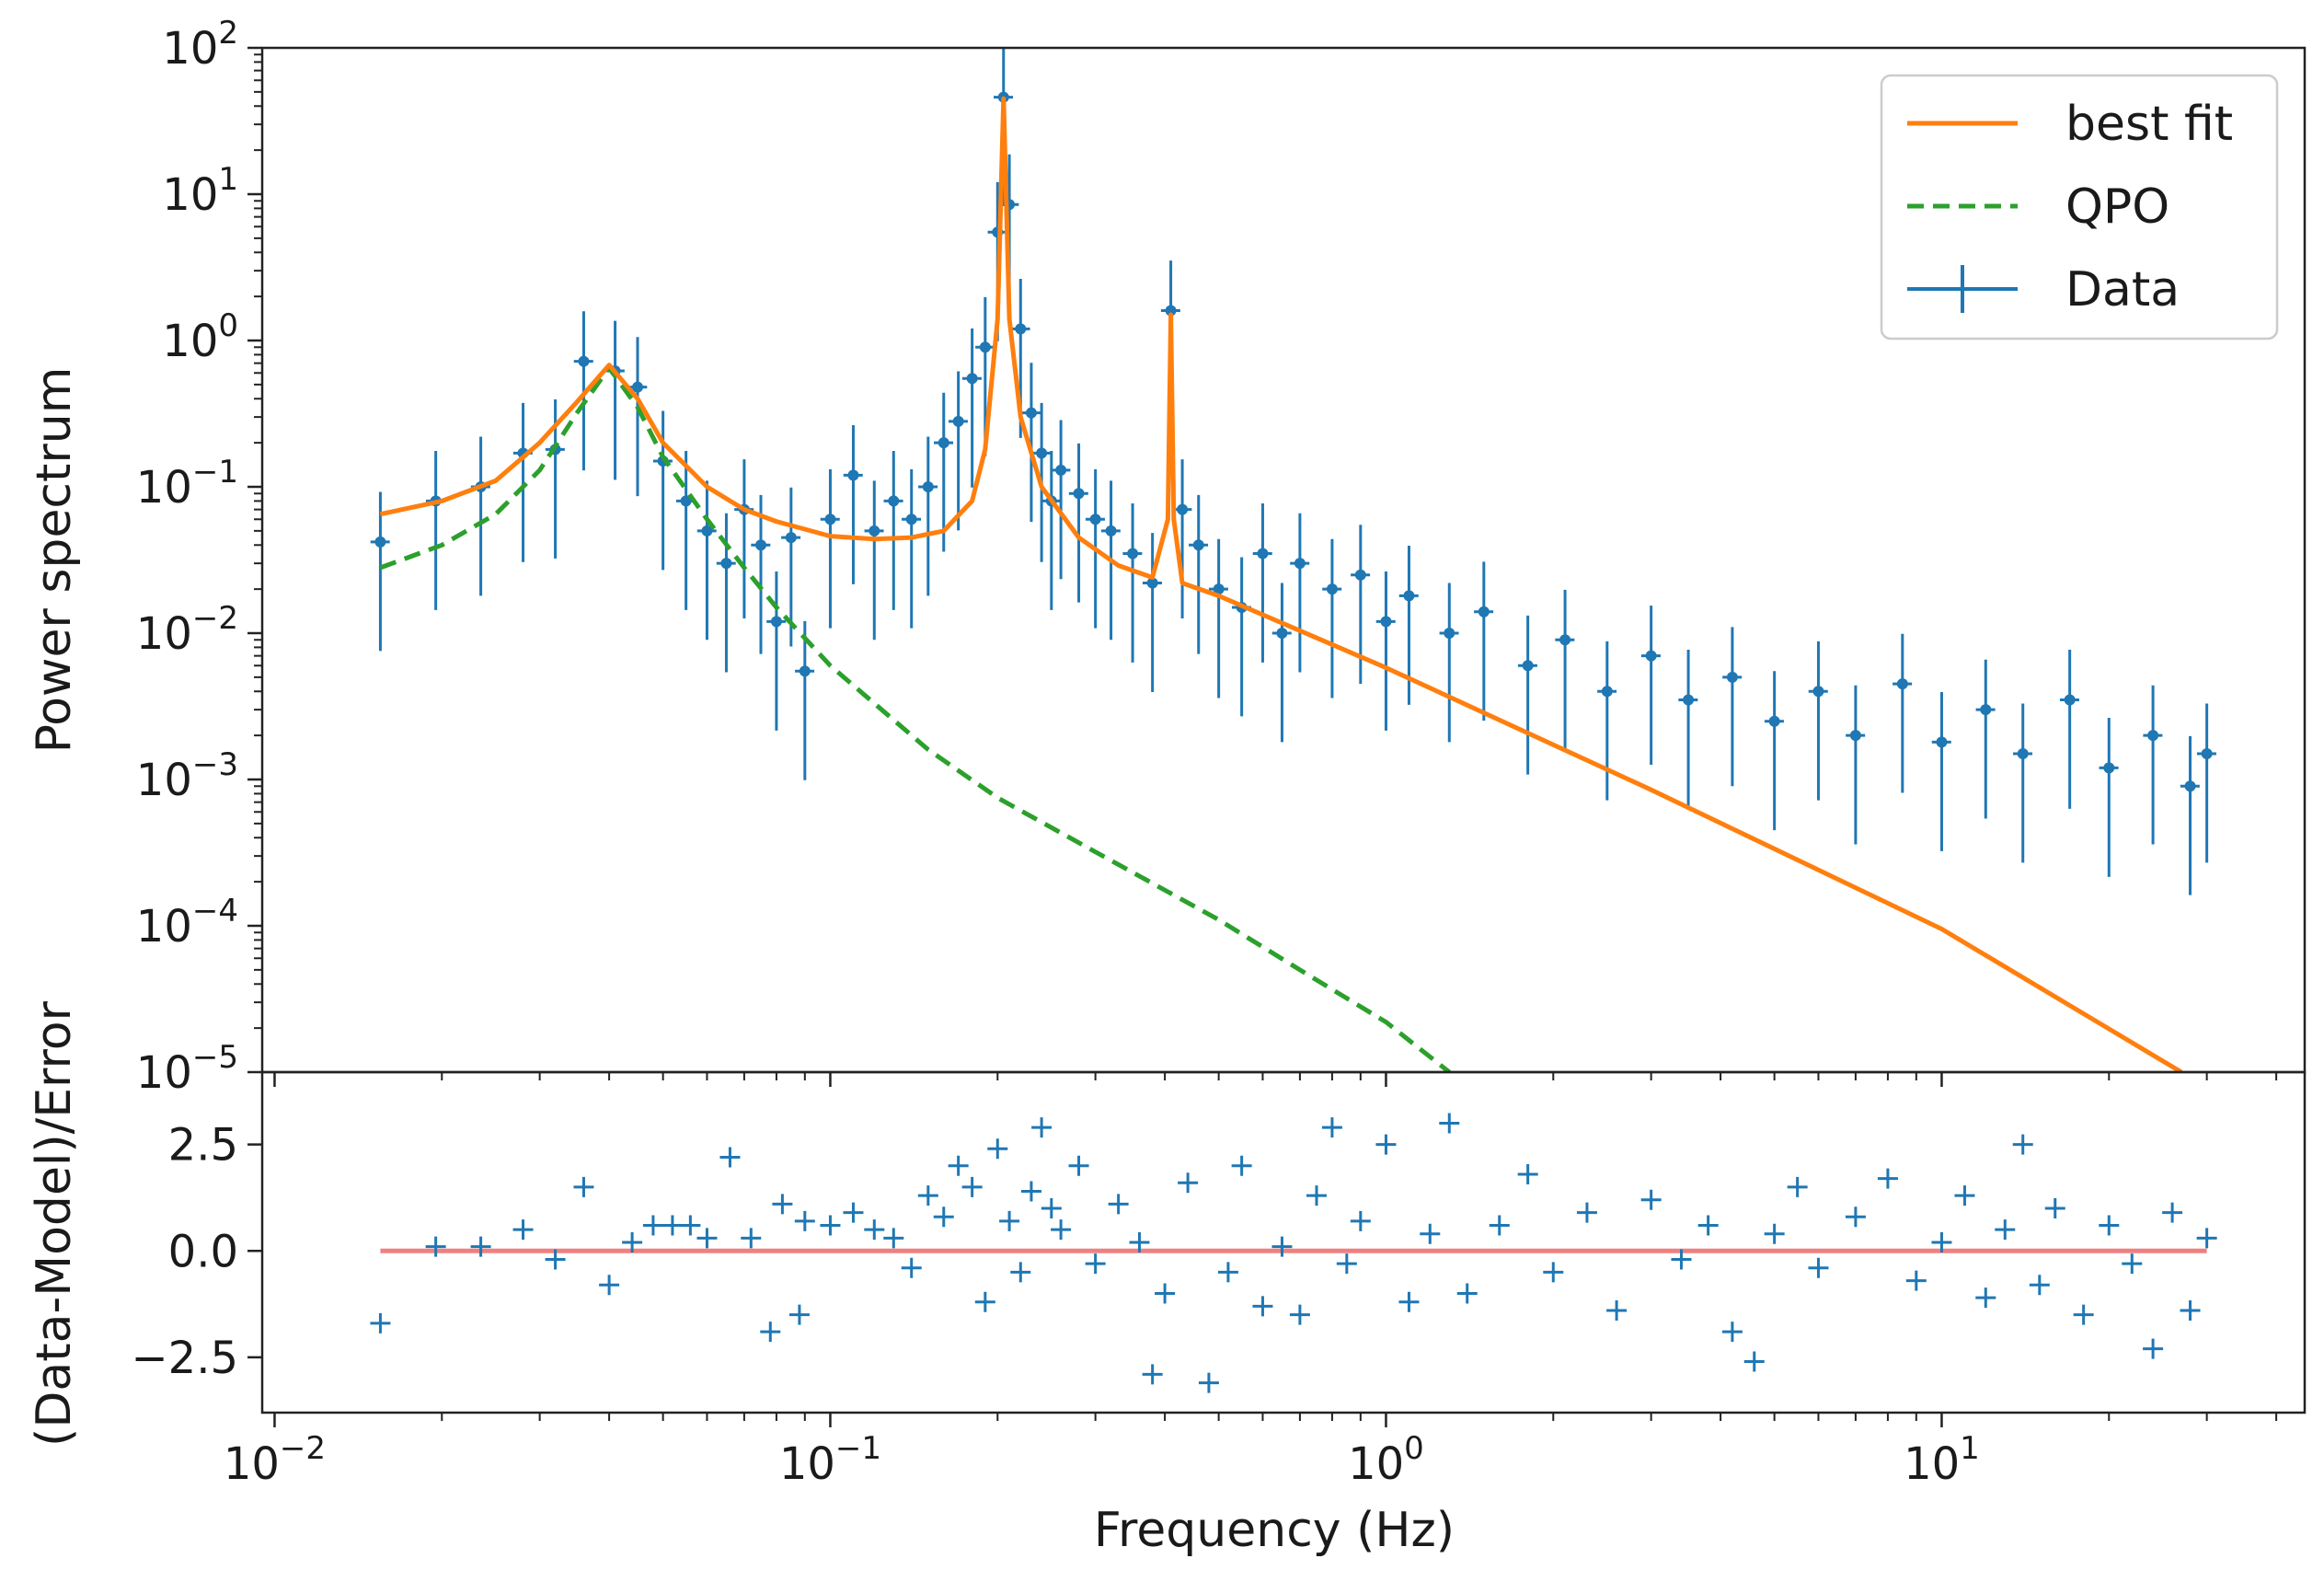 This screenshot has height=1570, width=2324. Describe the element at coordinates (2149, 124) in the screenshot. I see `legend-label: best fit` at that location.